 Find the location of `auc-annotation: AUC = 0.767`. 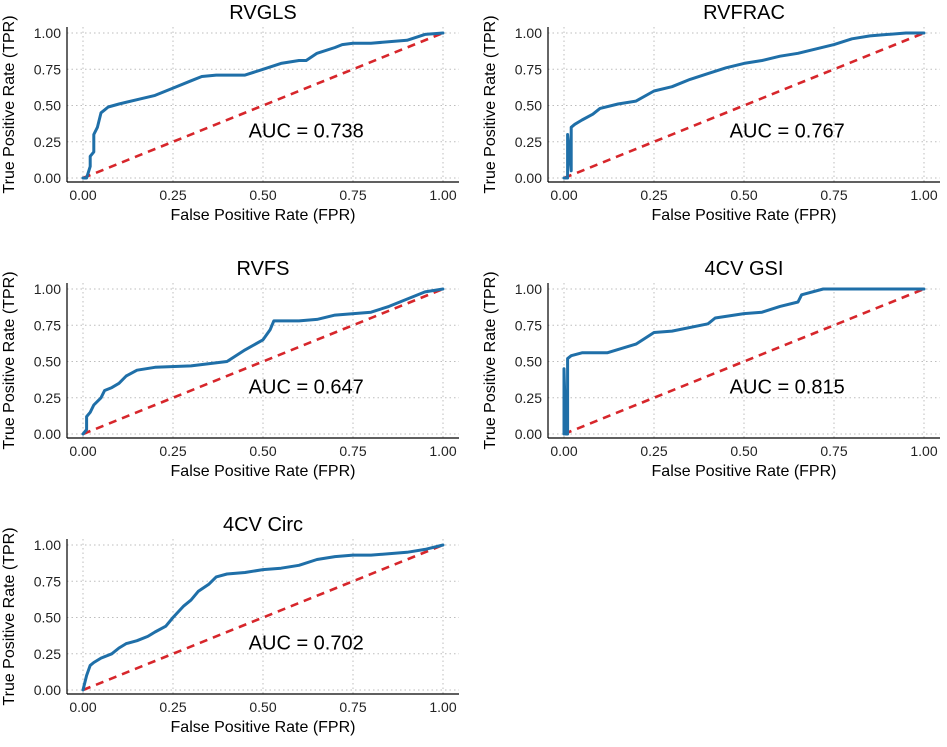

auc-annotation: AUC = 0.767 is located at coordinates (787, 131).